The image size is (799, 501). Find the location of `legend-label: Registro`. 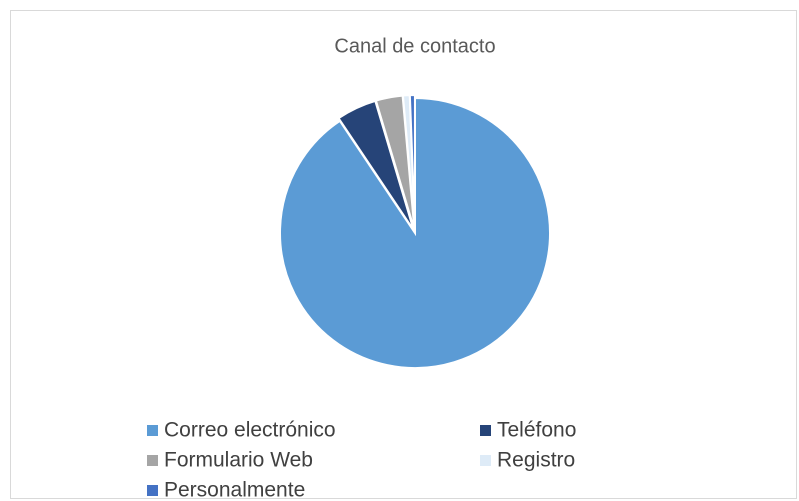

legend-label: Registro is located at coordinates (536, 460).